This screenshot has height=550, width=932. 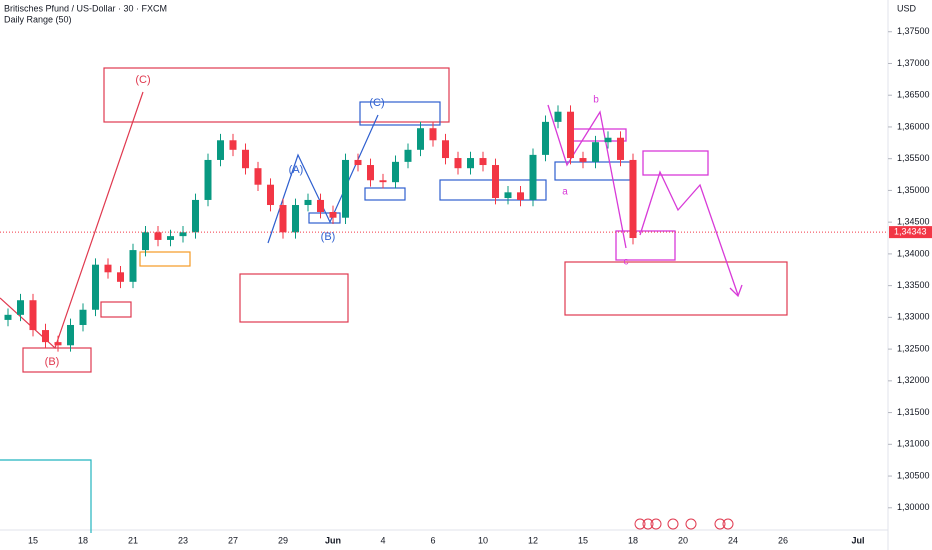 What do you see at coordinates (683, 540) in the screenshot?
I see `x-tick-label: 20` at bounding box center [683, 540].